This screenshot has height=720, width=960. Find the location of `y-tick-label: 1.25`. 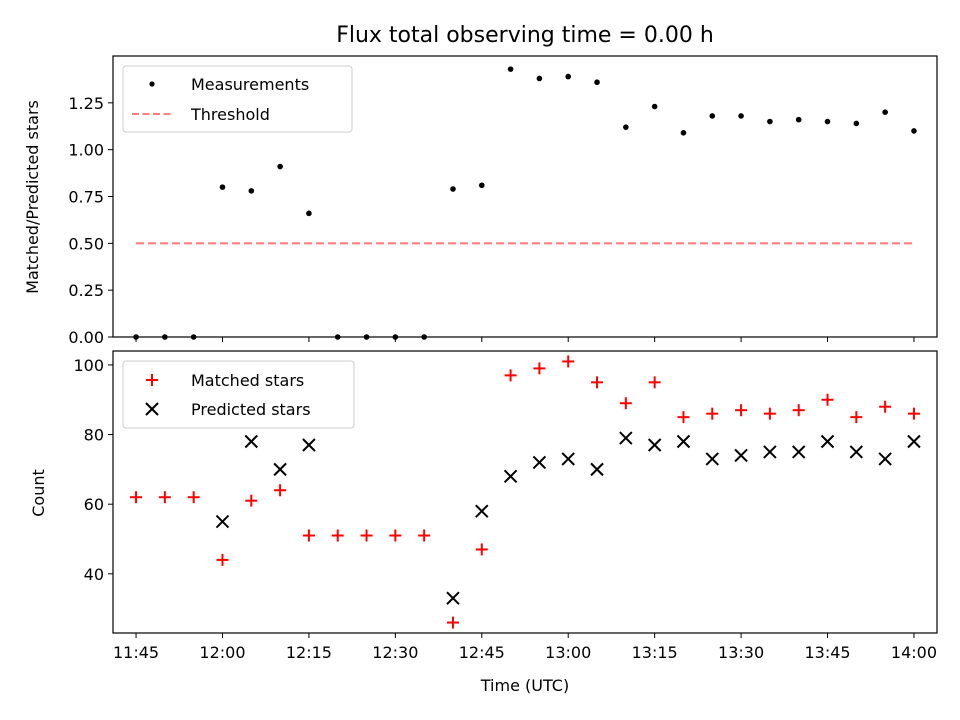

y-tick-label: 1.25 is located at coordinates (86, 103).